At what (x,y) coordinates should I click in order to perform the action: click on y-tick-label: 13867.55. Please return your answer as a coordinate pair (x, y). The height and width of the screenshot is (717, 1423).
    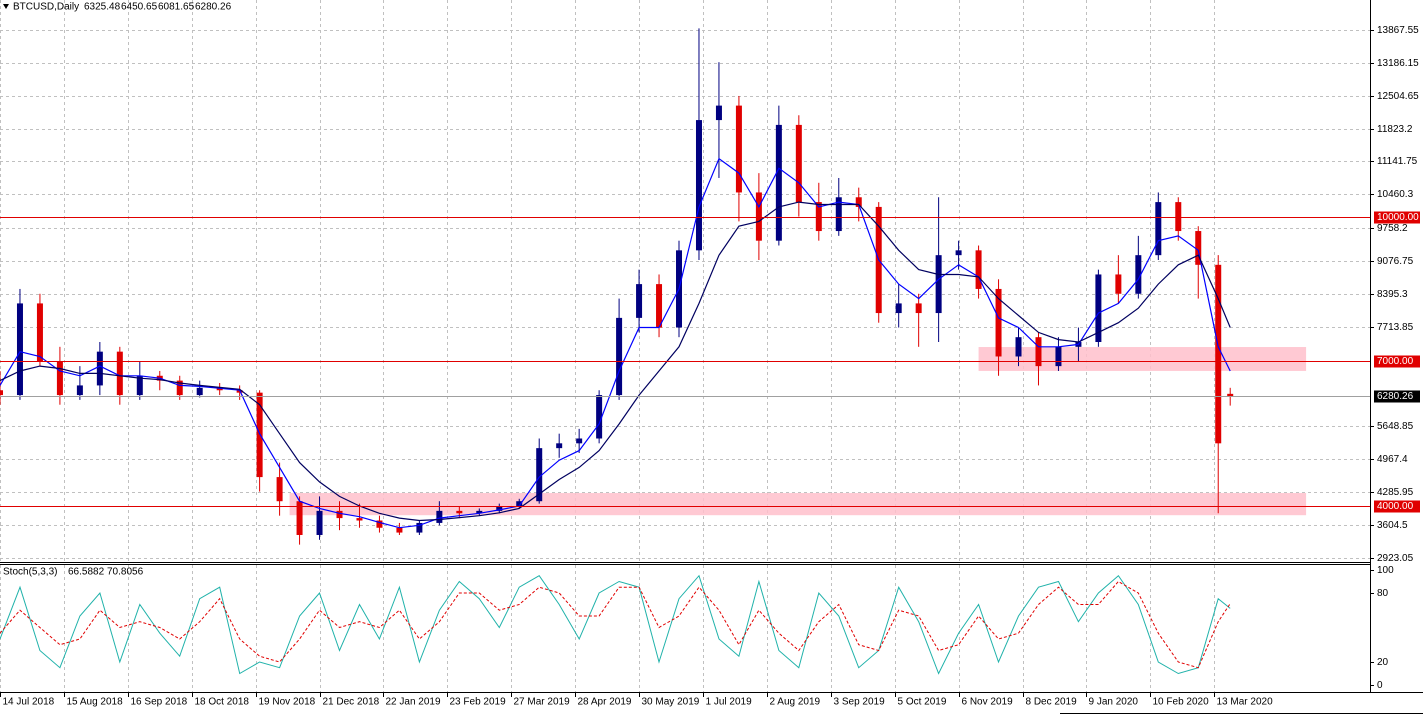
    Looking at the image, I should click on (1398, 30).